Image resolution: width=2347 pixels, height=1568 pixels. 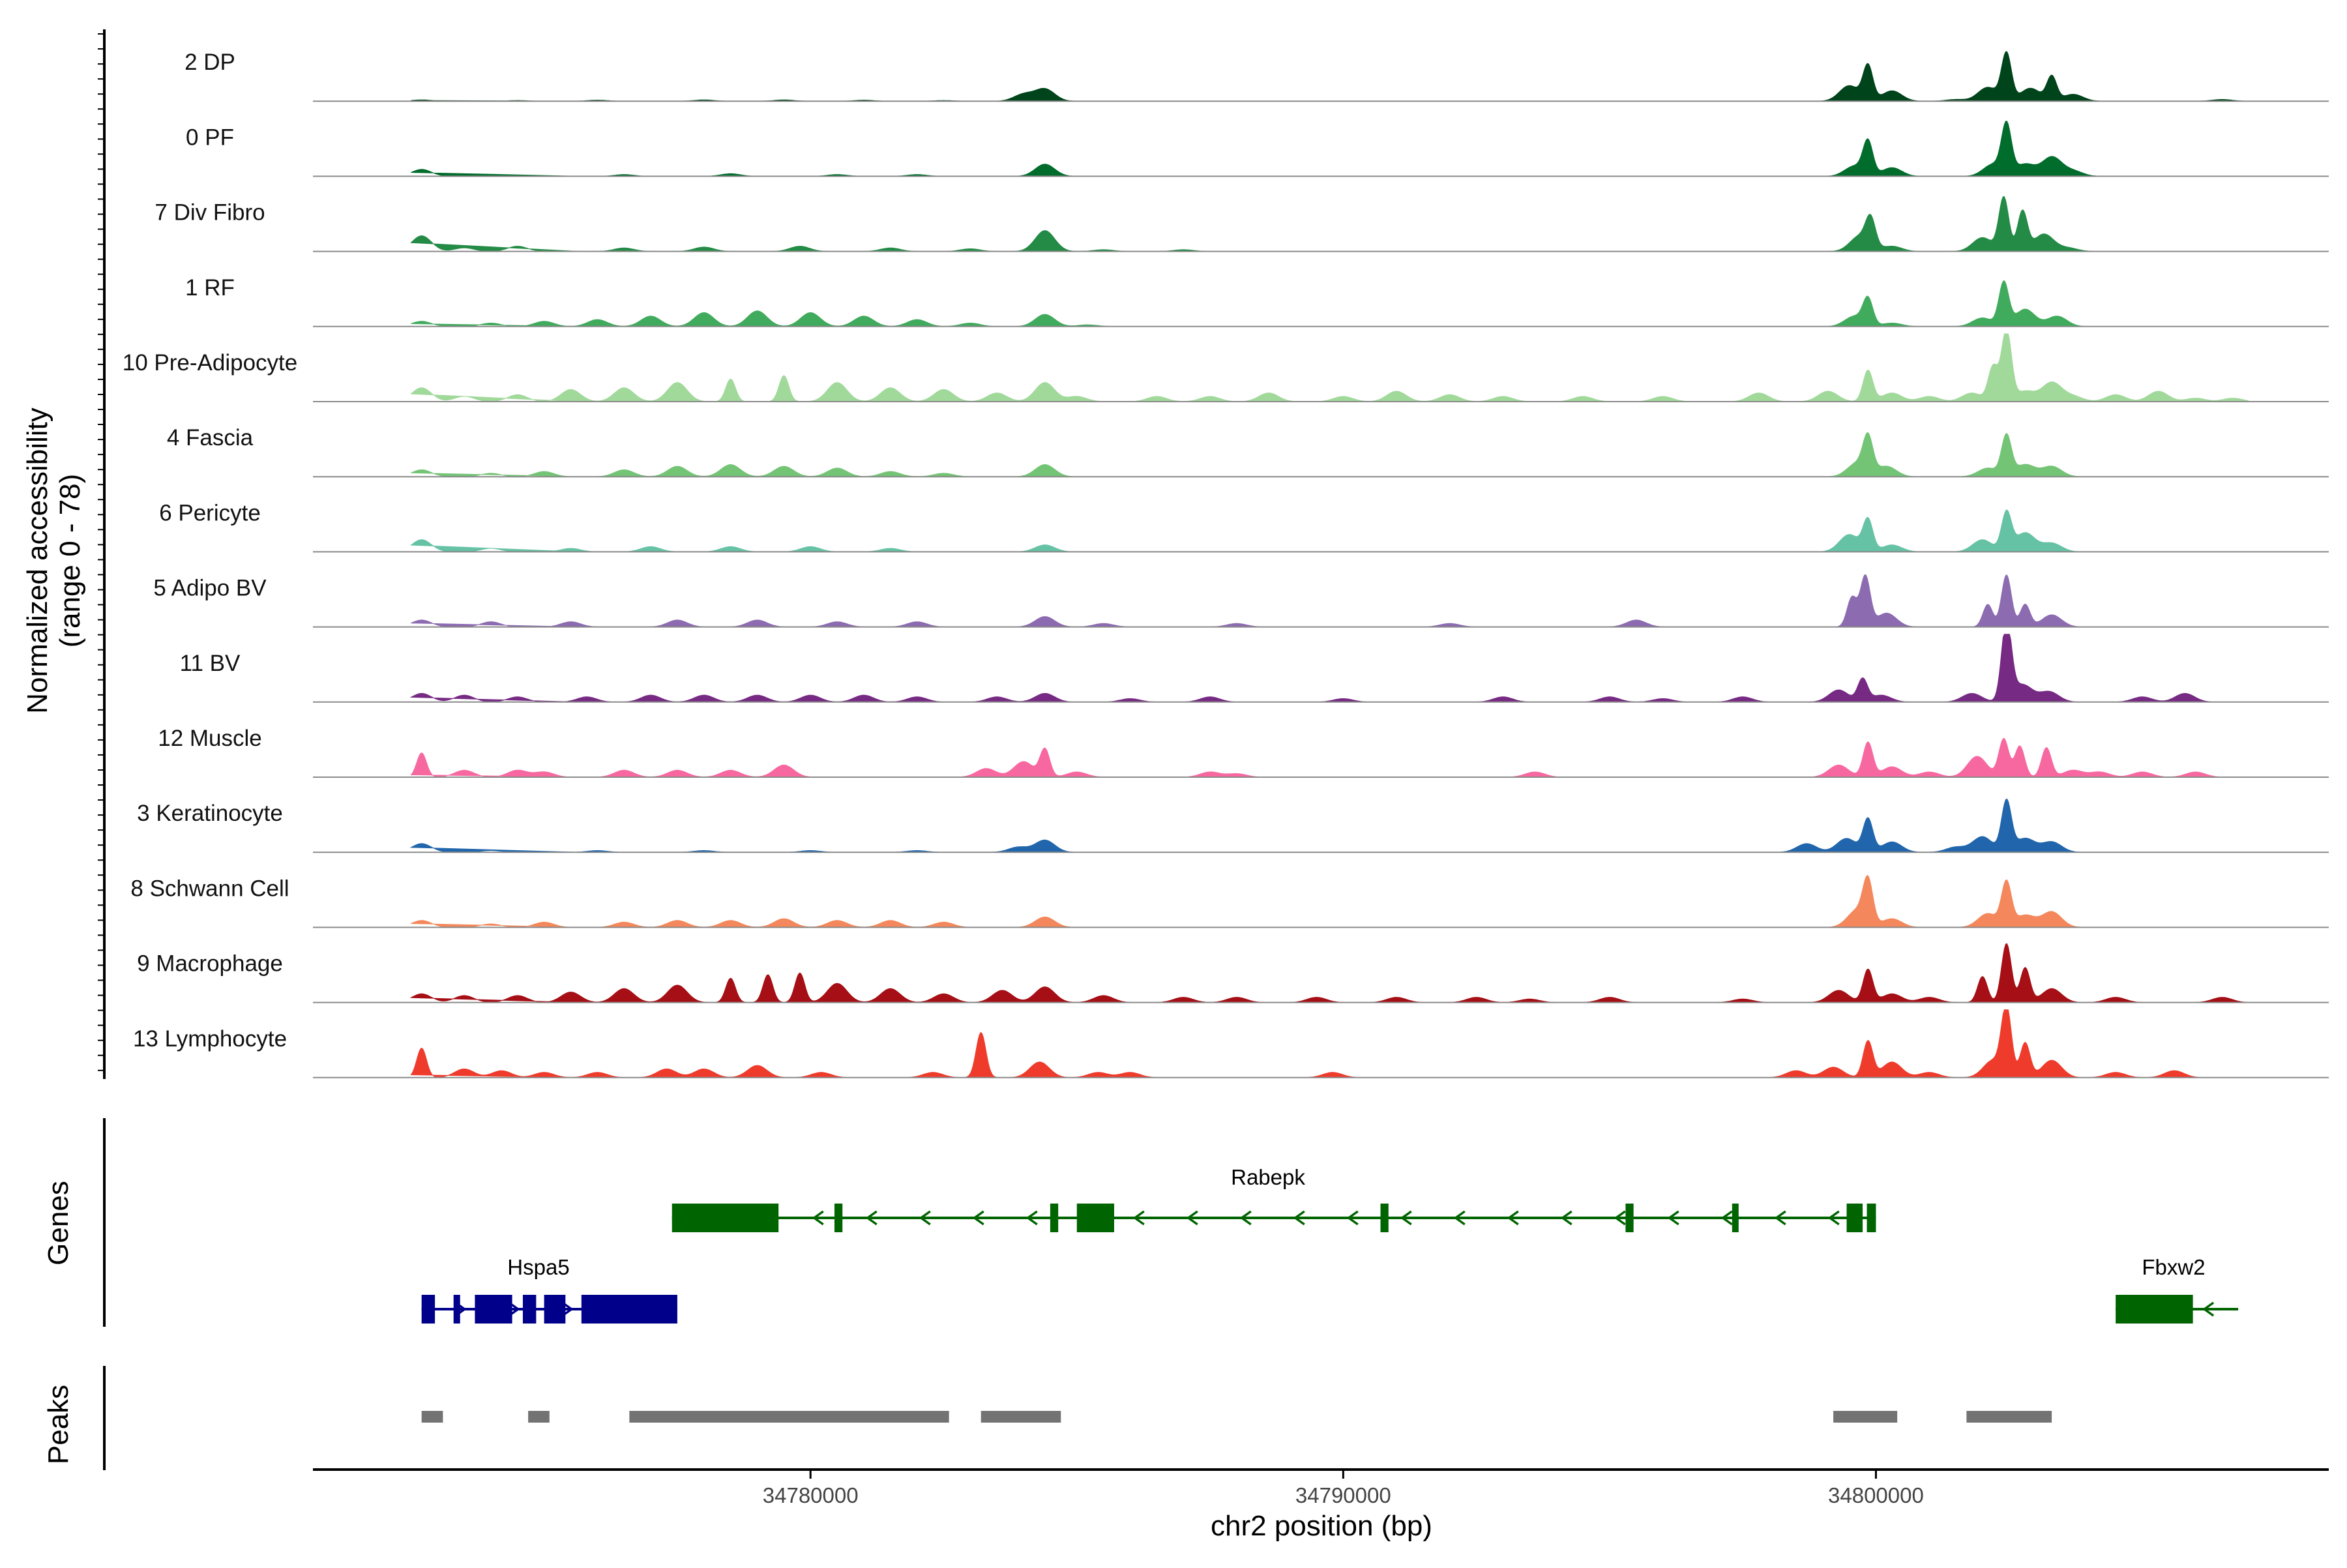 What do you see at coordinates (1343, 1495) in the screenshot?
I see `x-tick-label: 34790000` at bounding box center [1343, 1495].